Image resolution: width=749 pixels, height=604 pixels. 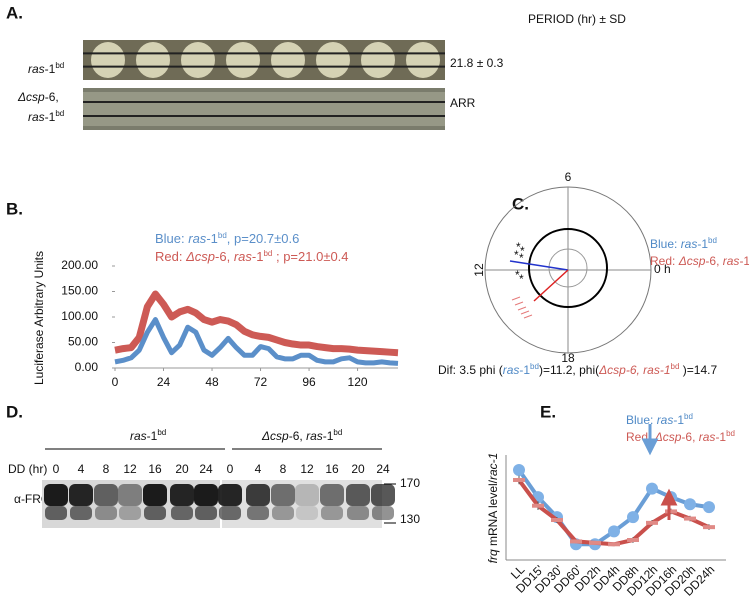 I want to click on y-tick-label: 0.00, so click(x=87, y=367).